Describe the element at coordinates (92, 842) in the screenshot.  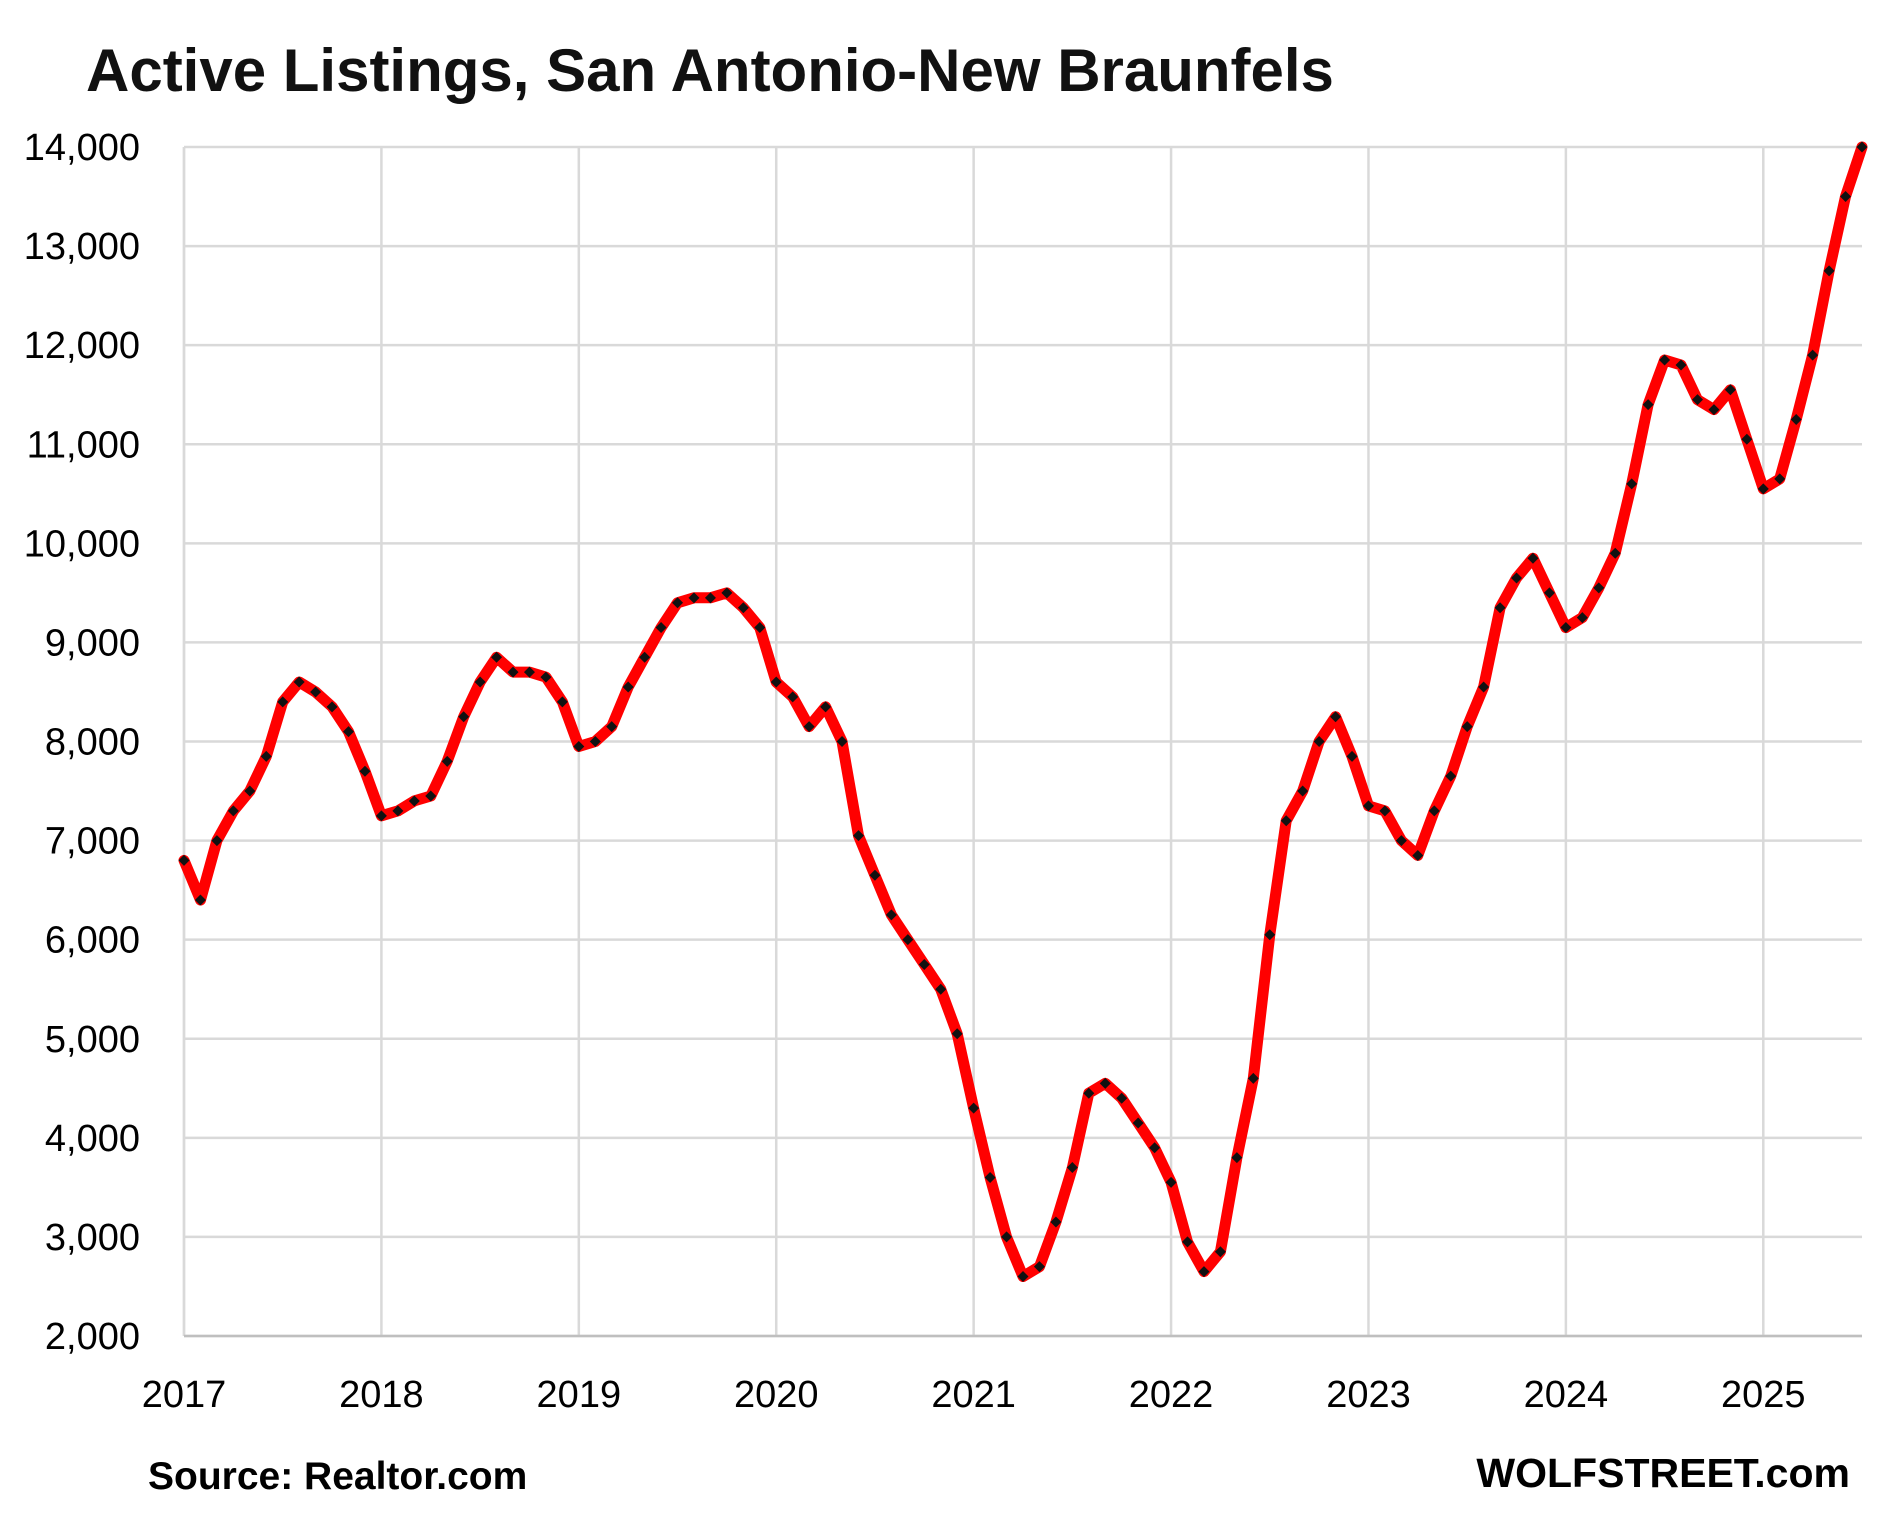
I see `y-tick-label: 7,000` at that location.